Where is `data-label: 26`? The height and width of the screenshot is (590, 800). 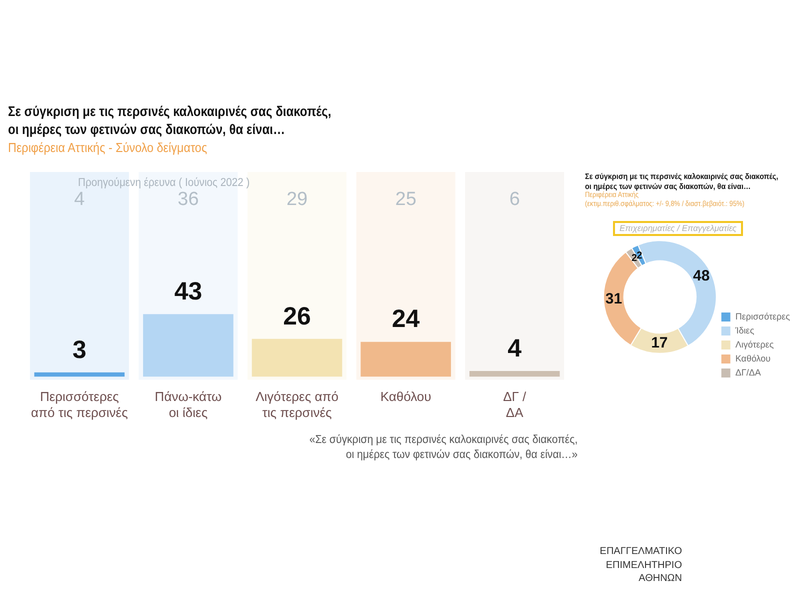 data-label: 26 is located at coordinates (297, 316).